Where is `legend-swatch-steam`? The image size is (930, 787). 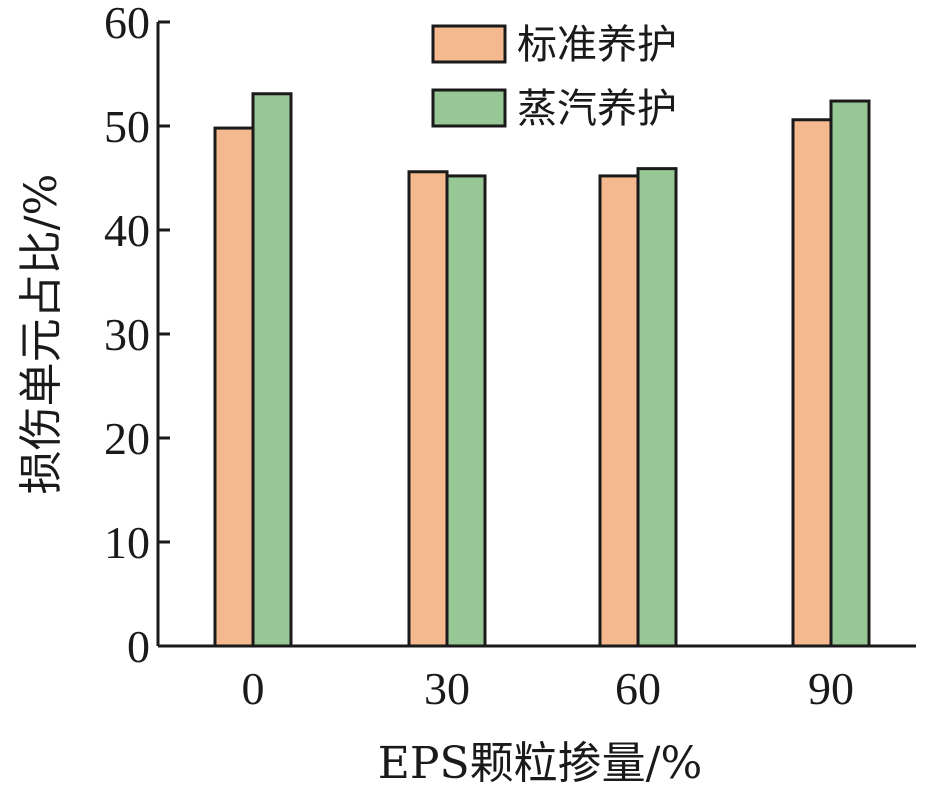
legend-swatch-steam is located at coordinates (469, 108).